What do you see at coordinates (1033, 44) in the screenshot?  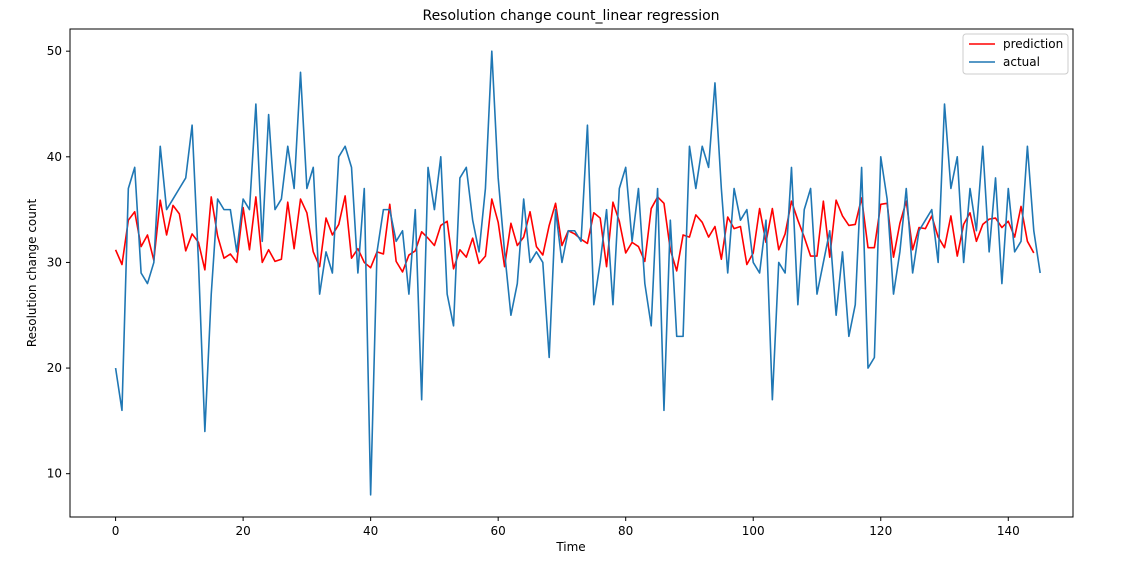 I see `legend-label-prediction: prediction` at bounding box center [1033, 44].